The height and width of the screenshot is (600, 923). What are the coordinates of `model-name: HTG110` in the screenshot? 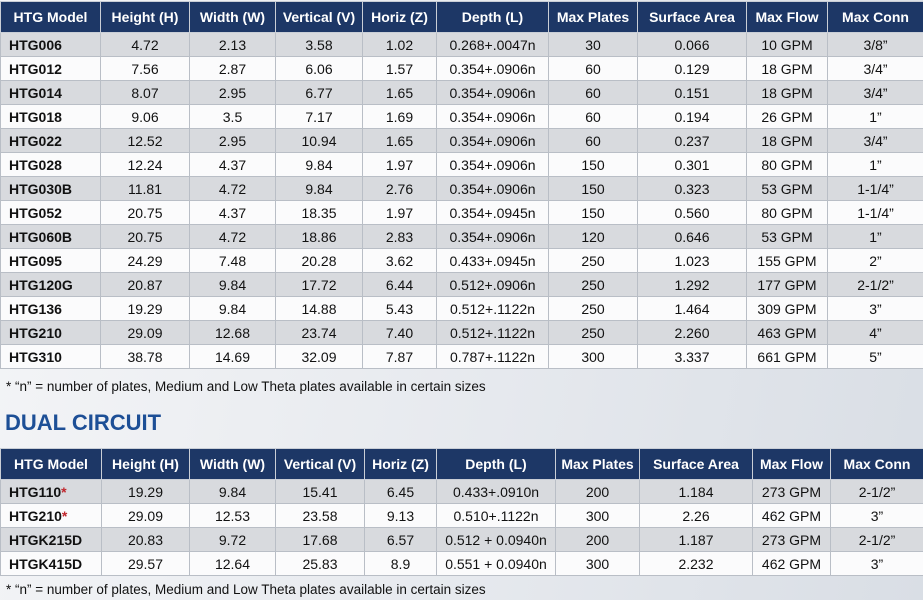 It's located at (35, 491).